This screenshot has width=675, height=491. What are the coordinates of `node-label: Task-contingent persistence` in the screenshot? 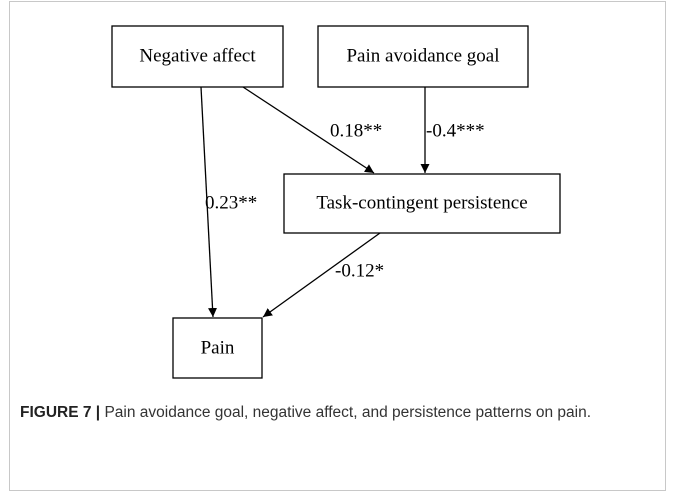 It's located at (421, 202).